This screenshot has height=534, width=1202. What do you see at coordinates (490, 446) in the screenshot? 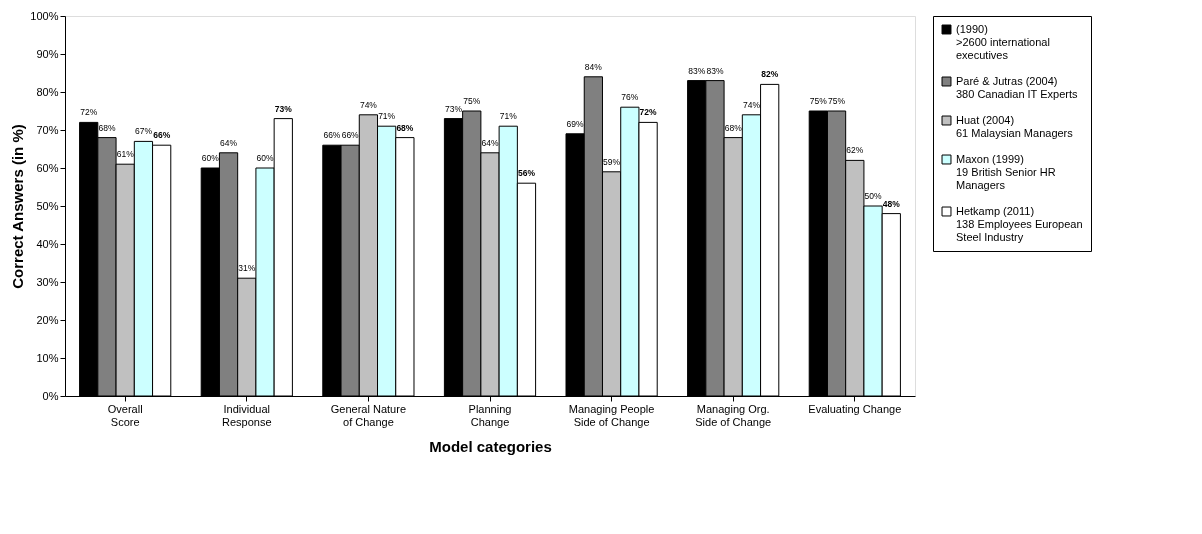
I see `x-axis-title: Model categories` at bounding box center [490, 446].